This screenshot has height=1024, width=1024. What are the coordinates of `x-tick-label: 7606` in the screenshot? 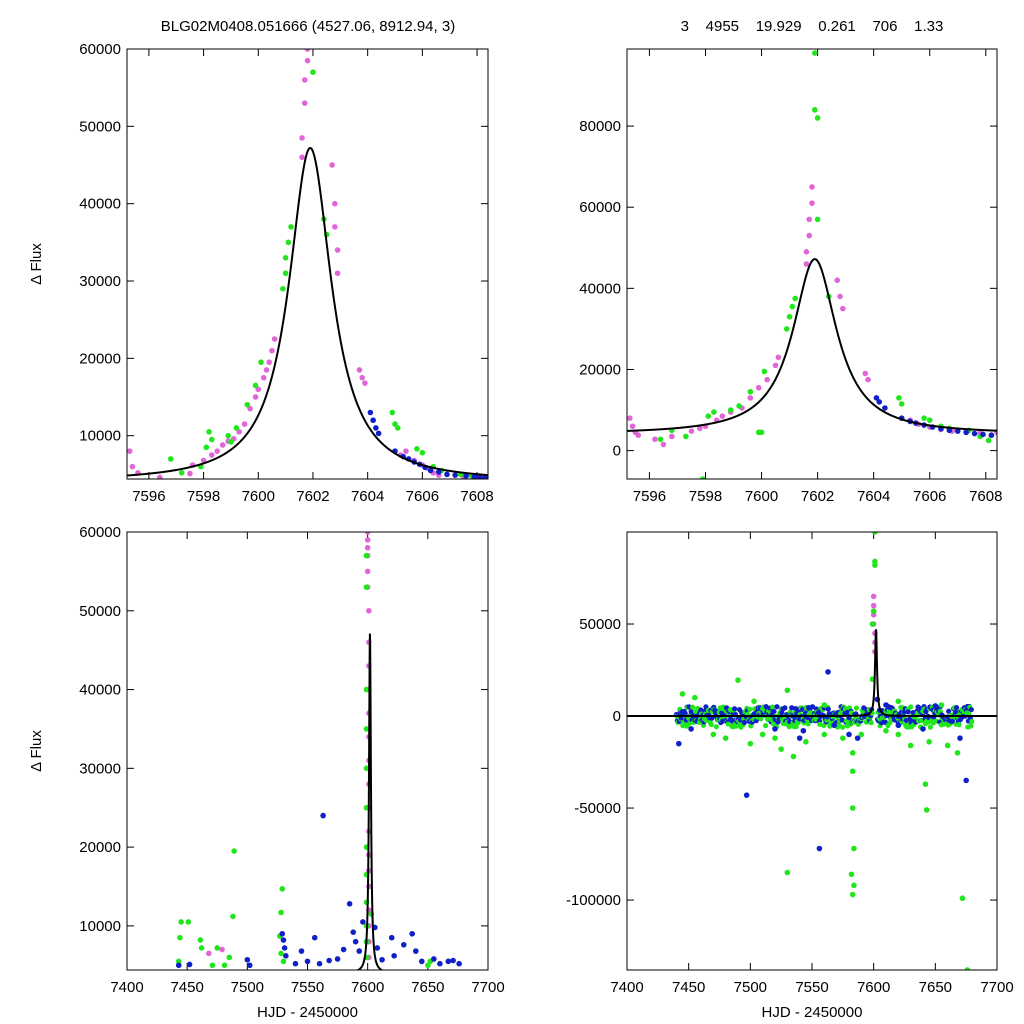 It's located at (422, 496).